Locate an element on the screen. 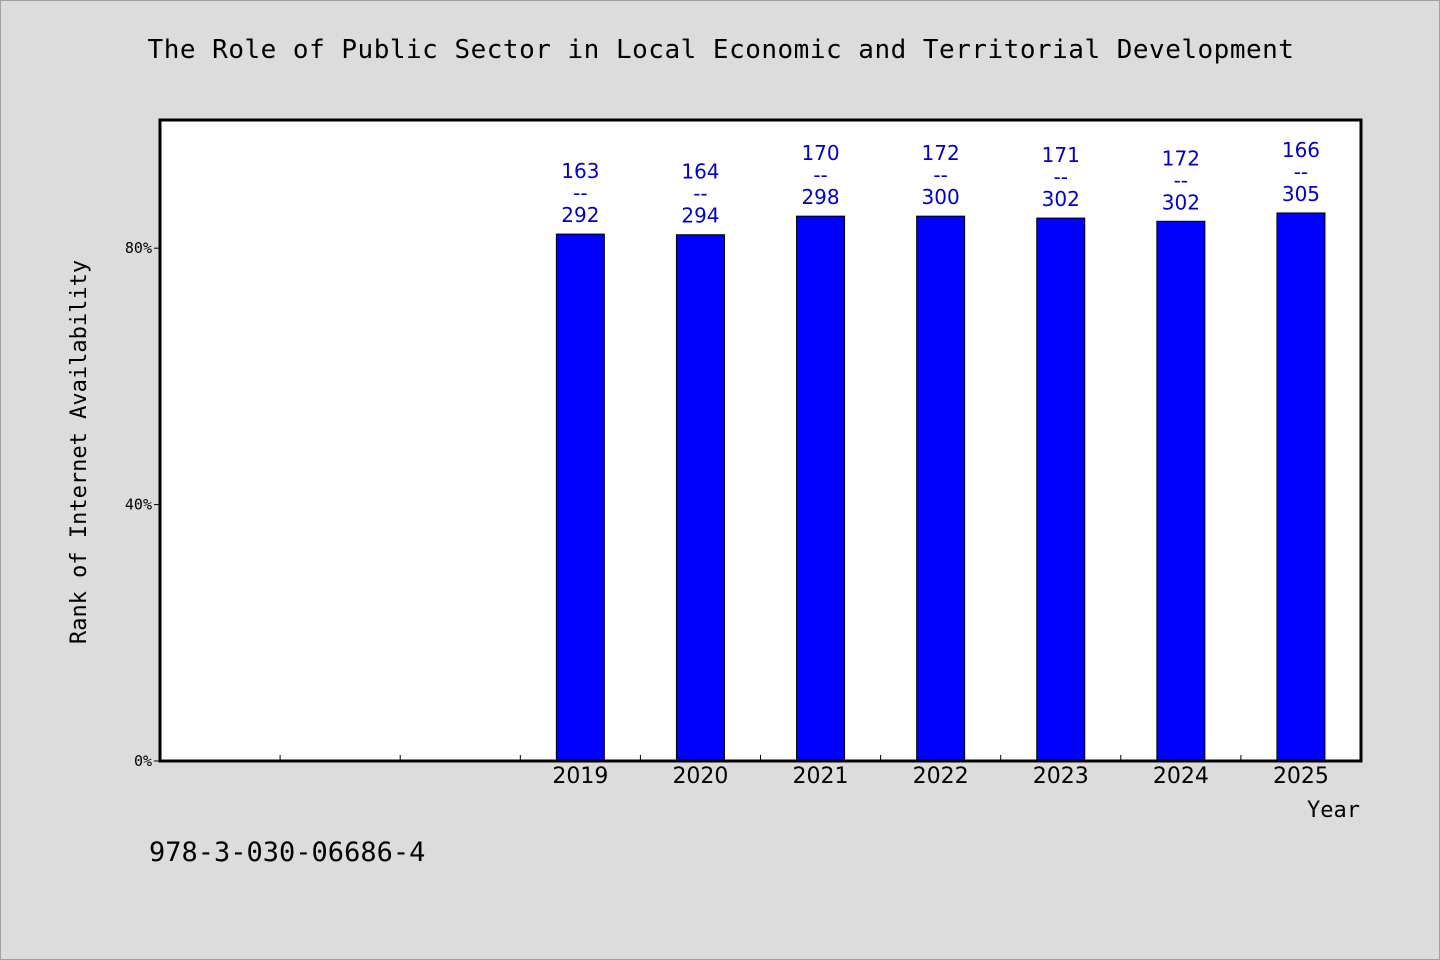 This screenshot has height=960, width=1440. data-label-bottom: 294 is located at coordinates (700, 216).